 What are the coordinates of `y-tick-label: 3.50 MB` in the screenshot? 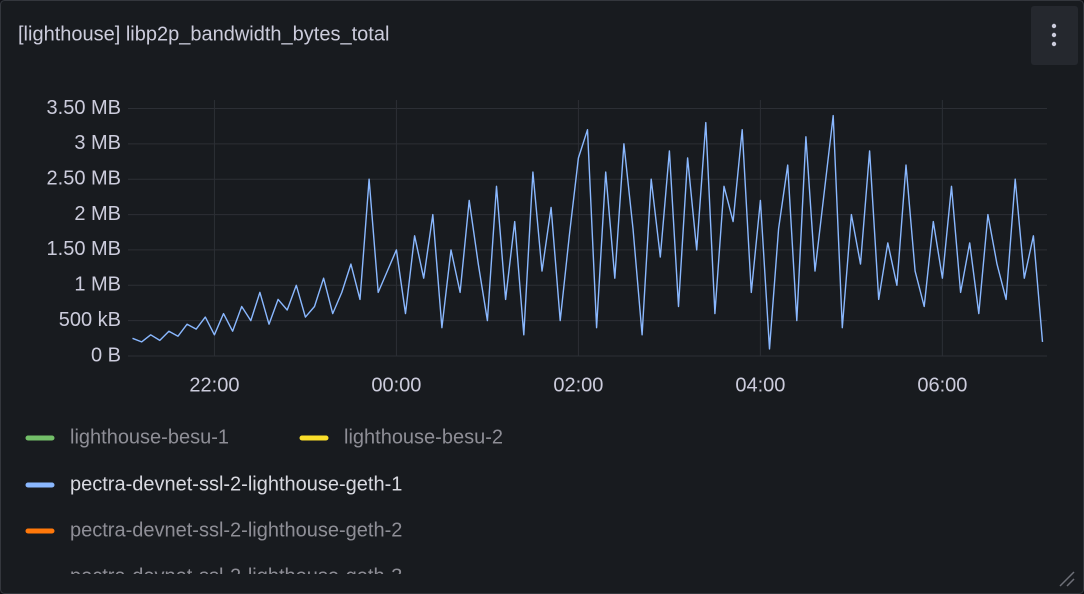 It's located at (84, 108).